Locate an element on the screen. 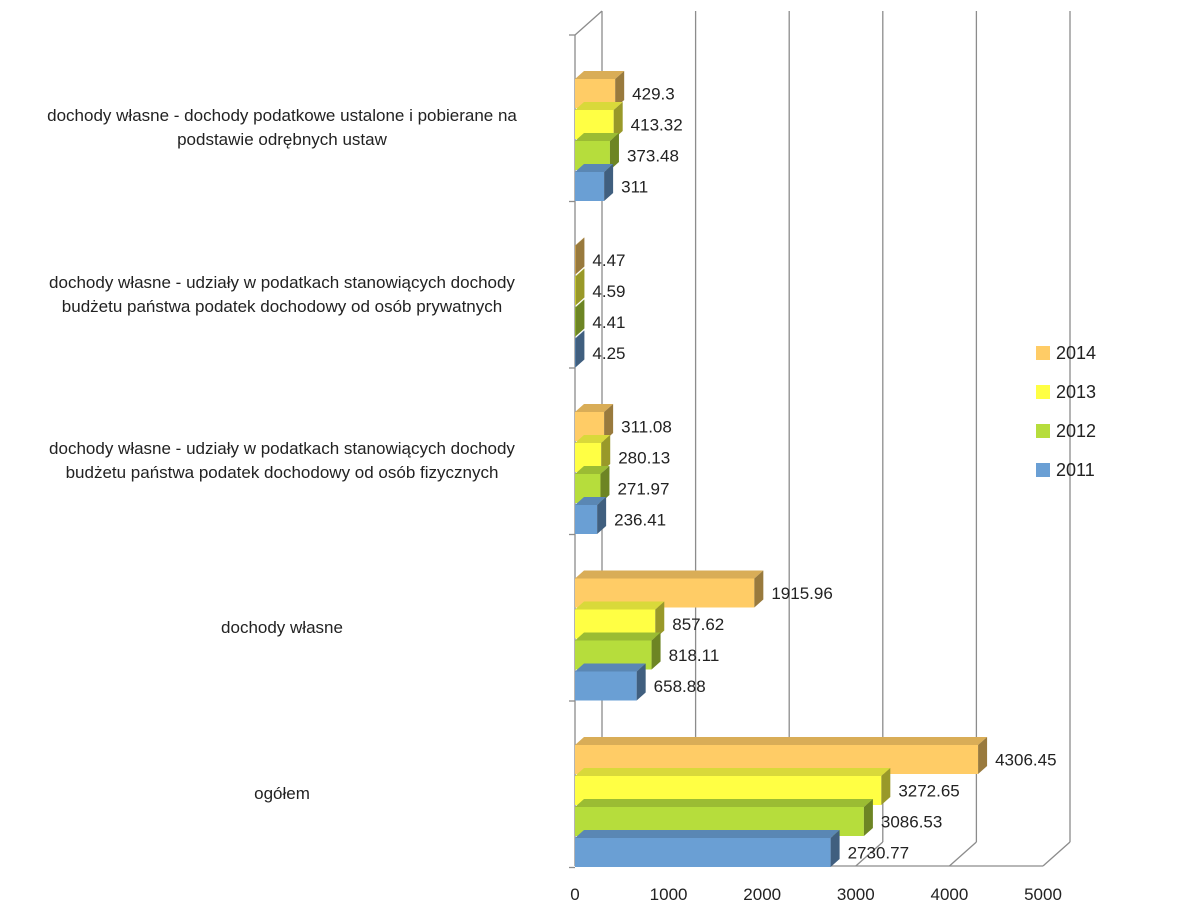  data-label-2014: 4.47 is located at coordinates (608, 260).